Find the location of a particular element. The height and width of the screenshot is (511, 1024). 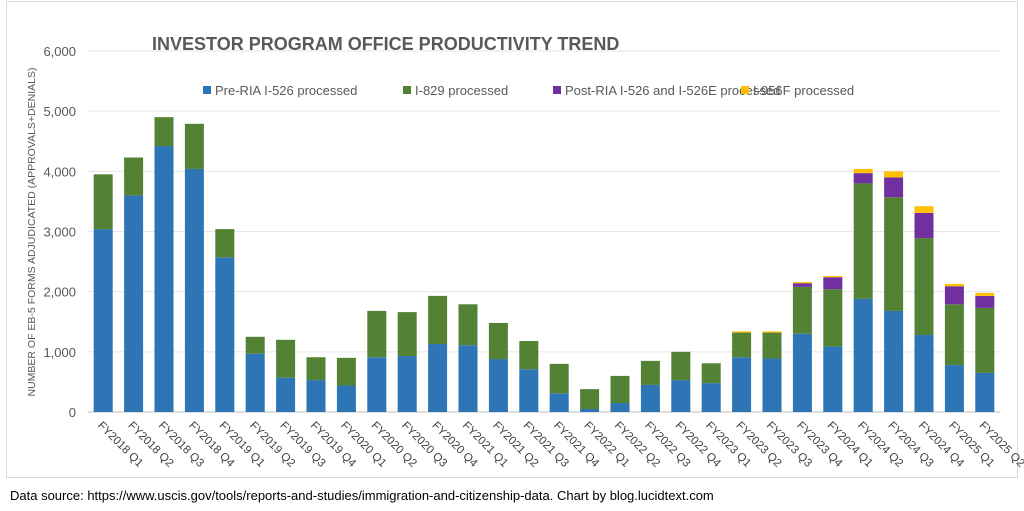

y-tick-label: 4,000 is located at coordinates (59, 171).